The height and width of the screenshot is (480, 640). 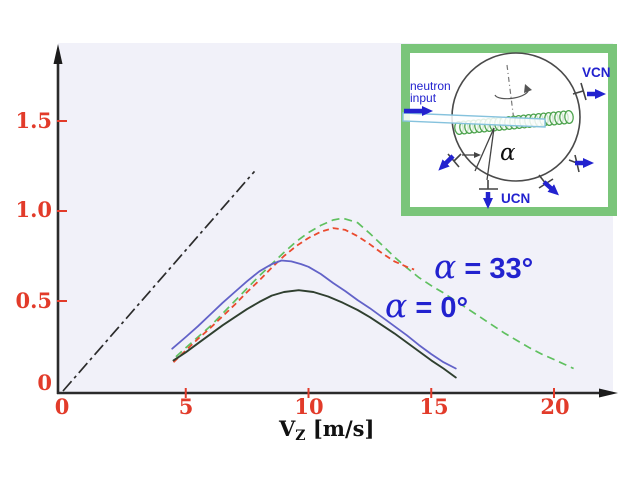 I want to click on x-tick-label-10: 10, so click(x=309, y=406).